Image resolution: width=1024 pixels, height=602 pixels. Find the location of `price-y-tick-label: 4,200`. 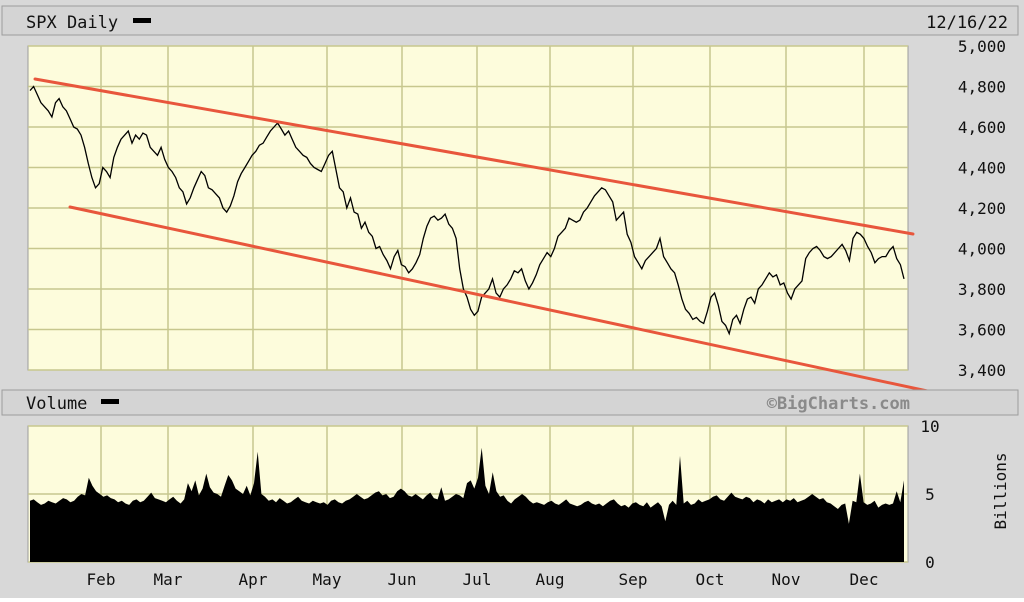

price-y-tick-label: 4,200 is located at coordinates (982, 208).